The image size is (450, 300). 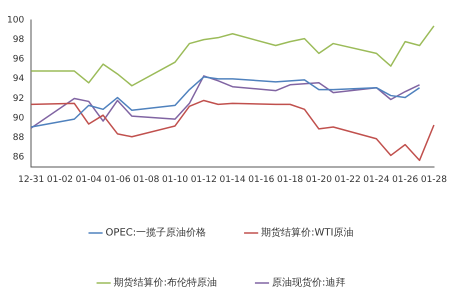 I want to click on x-tick-label: 01-18, so click(x=290, y=179).